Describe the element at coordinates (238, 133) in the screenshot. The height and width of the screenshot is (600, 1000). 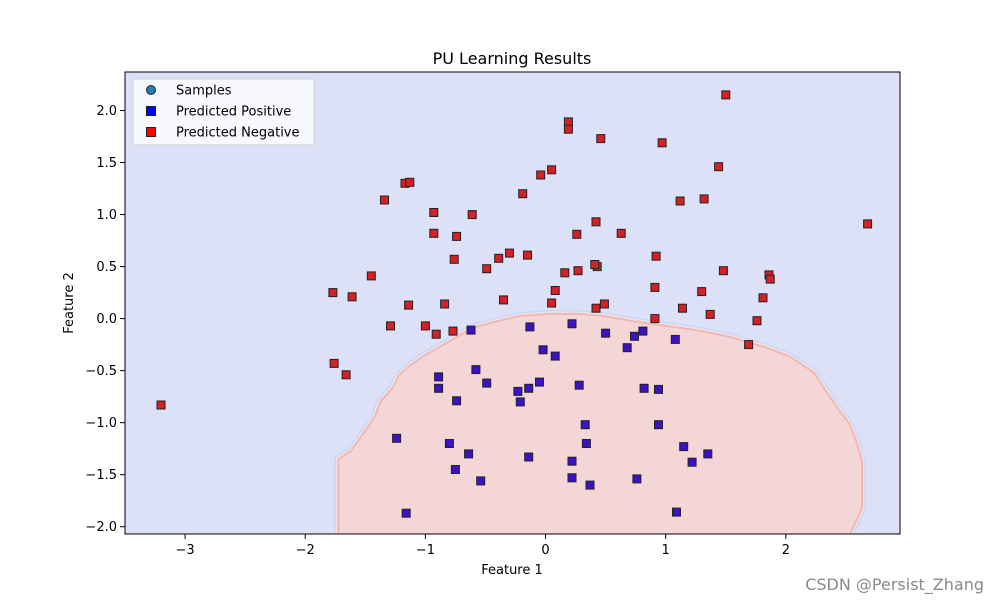
I see `legend-label-predicted-negative: Predicted Negative` at that location.